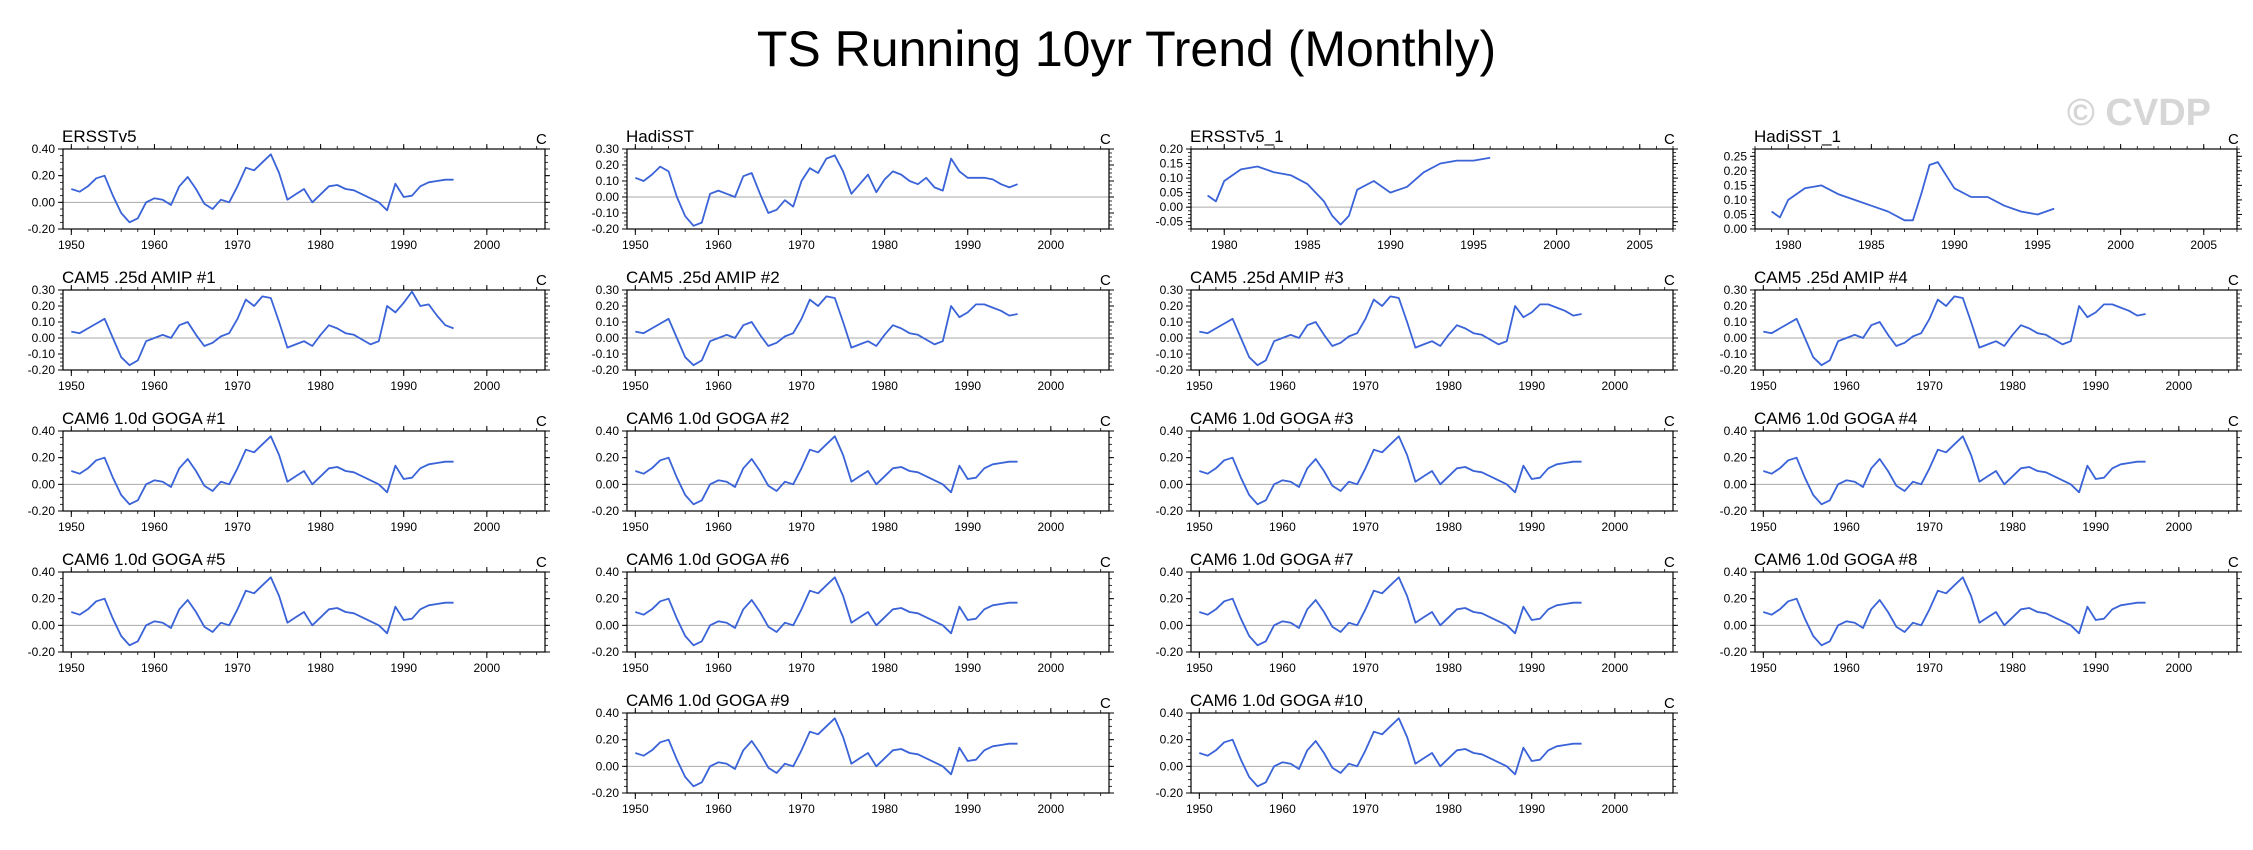 The width and height of the screenshot is (2253, 850). I want to click on panel-title: CAM6 1.0d GOGA #5, so click(143, 559).